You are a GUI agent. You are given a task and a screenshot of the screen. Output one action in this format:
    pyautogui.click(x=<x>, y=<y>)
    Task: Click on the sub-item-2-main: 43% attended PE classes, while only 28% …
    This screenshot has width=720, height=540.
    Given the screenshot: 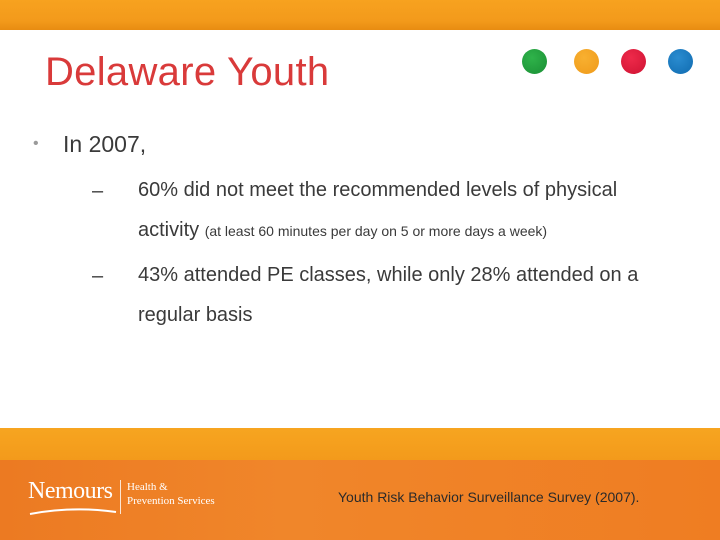 What is the action you would take?
    pyautogui.click(x=388, y=295)
    